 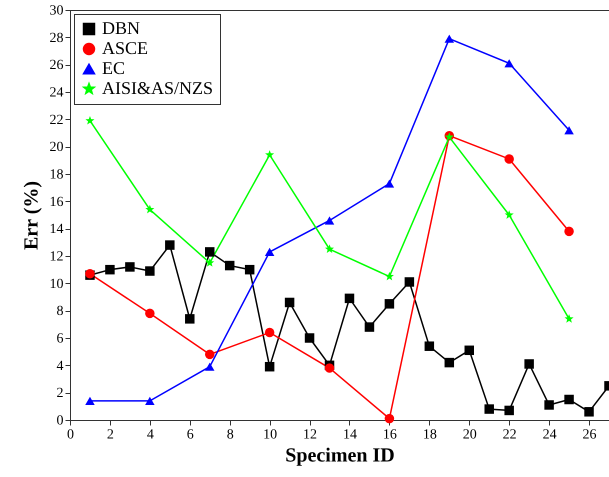 What do you see at coordinates (57, 120) in the screenshot?
I see `y-tick-label: 22` at bounding box center [57, 120].